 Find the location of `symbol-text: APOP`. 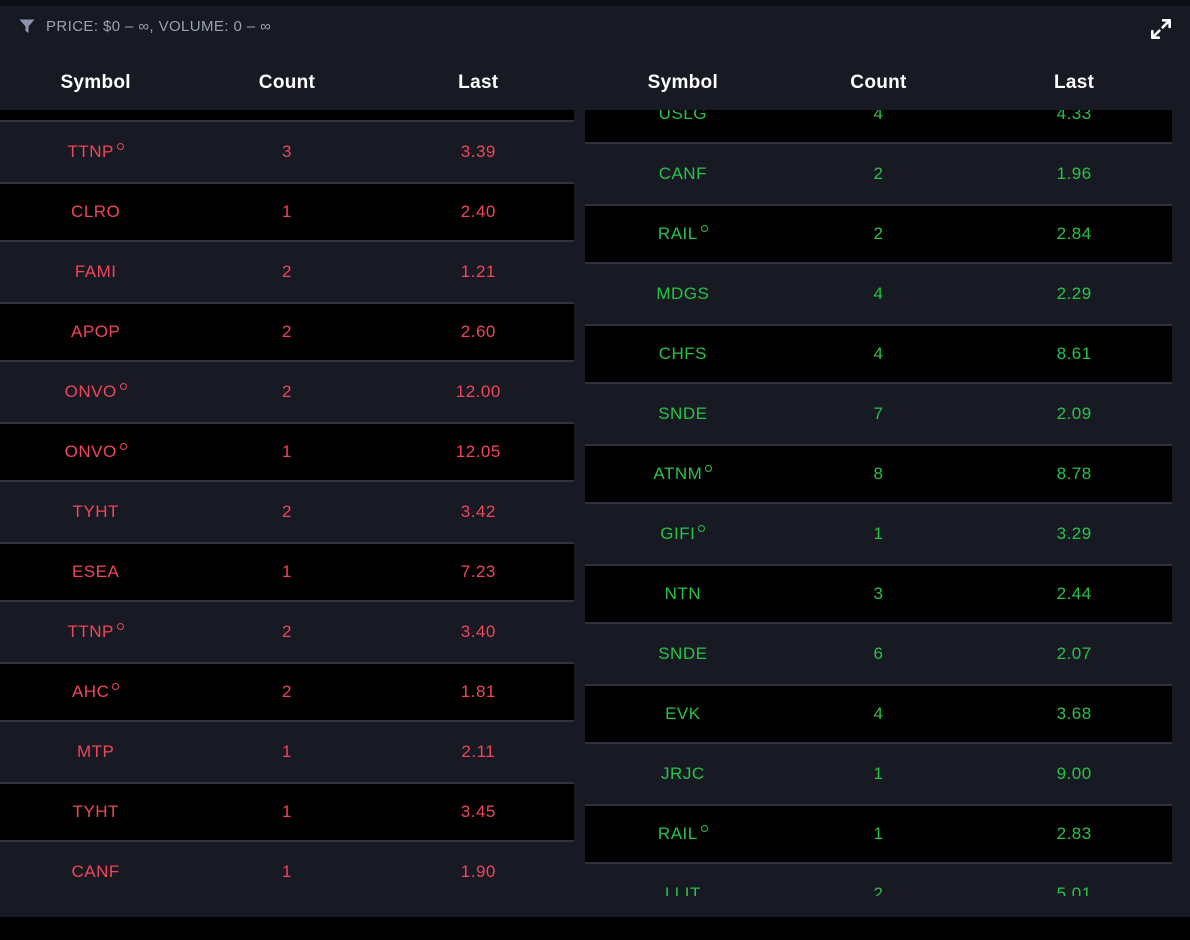

symbol-text: APOP is located at coordinates (96, 331).